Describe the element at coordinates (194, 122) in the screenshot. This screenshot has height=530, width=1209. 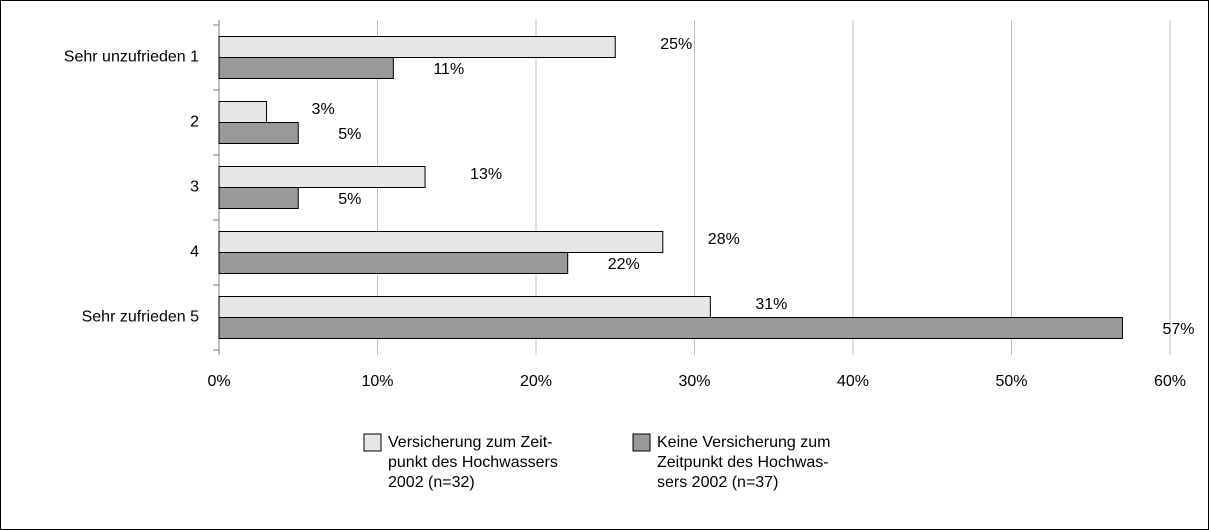
I see `y-tick-label: 2` at that location.